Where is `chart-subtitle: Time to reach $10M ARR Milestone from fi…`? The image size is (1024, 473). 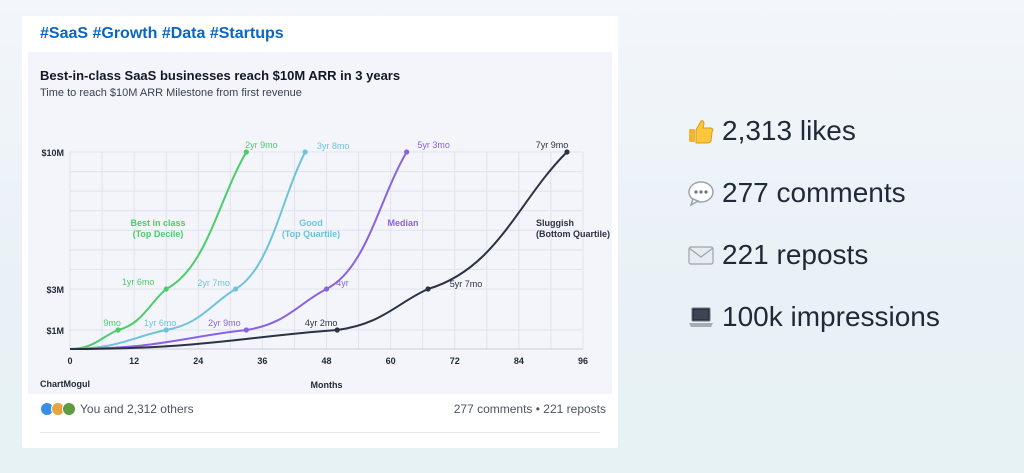
chart-subtitle: Time to reach $10M ARR Milestone from fi… is located at coordinates (171, 93).